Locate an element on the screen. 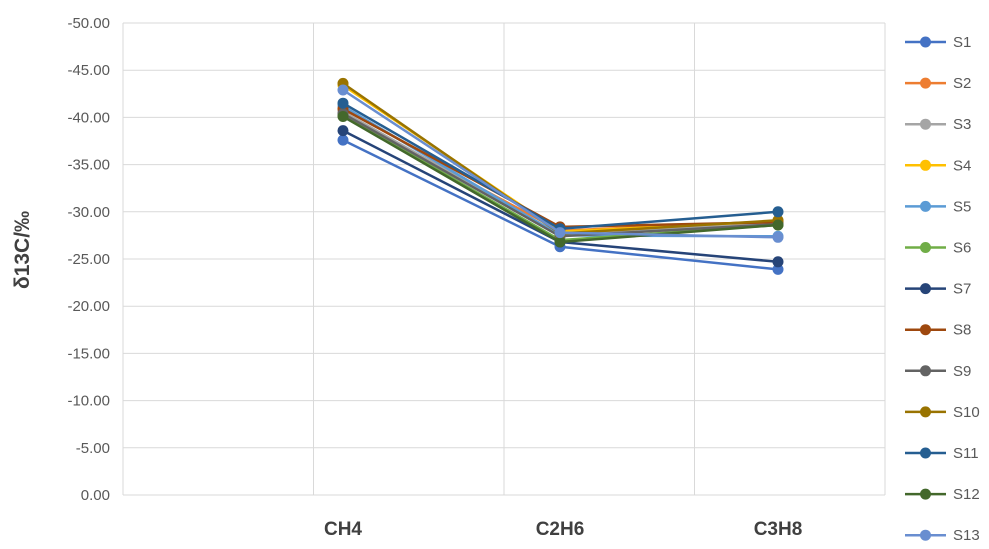 The image size is (989, 549). series-s11 is located at coordinates (560, 166).